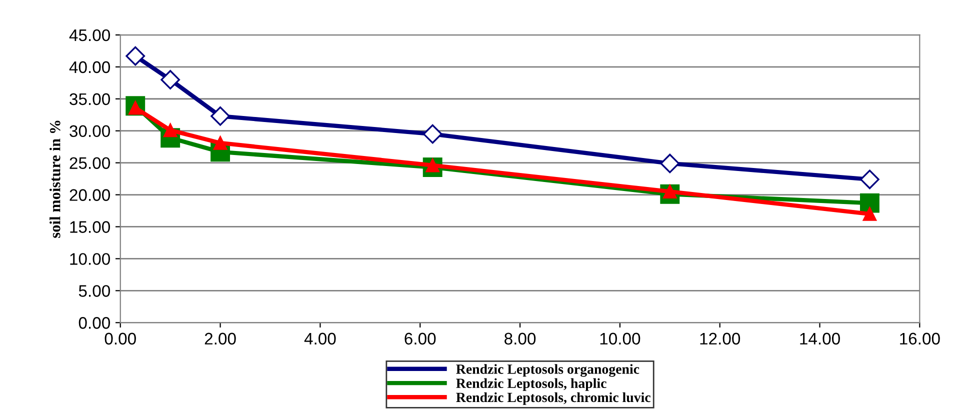 Image resolution: width=963 pixels, height=411 pixels. What do you see at coordinates (920, 338) in the screenshot?
I see `x-tick-label: 16.00` at bounding box center [920, 338].